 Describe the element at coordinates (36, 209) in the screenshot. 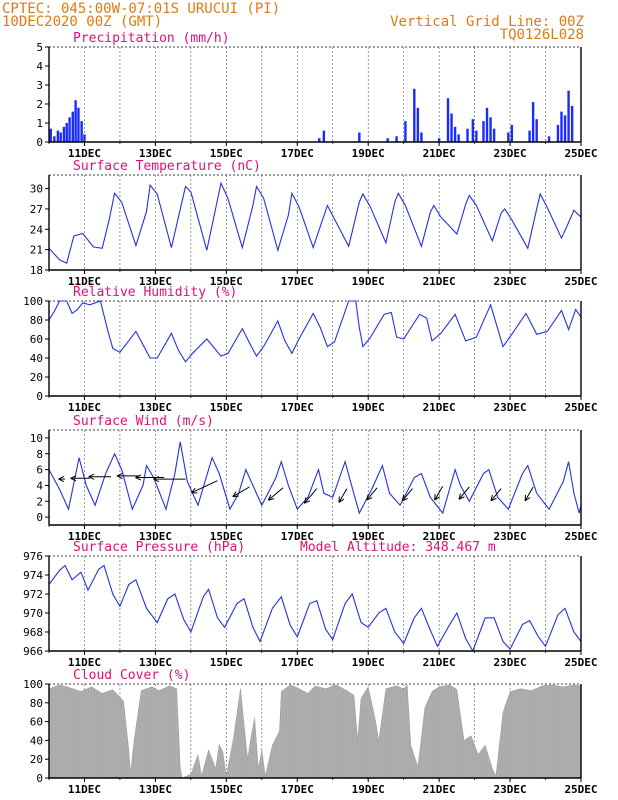

I see `y-tick-label: 27` at that location.